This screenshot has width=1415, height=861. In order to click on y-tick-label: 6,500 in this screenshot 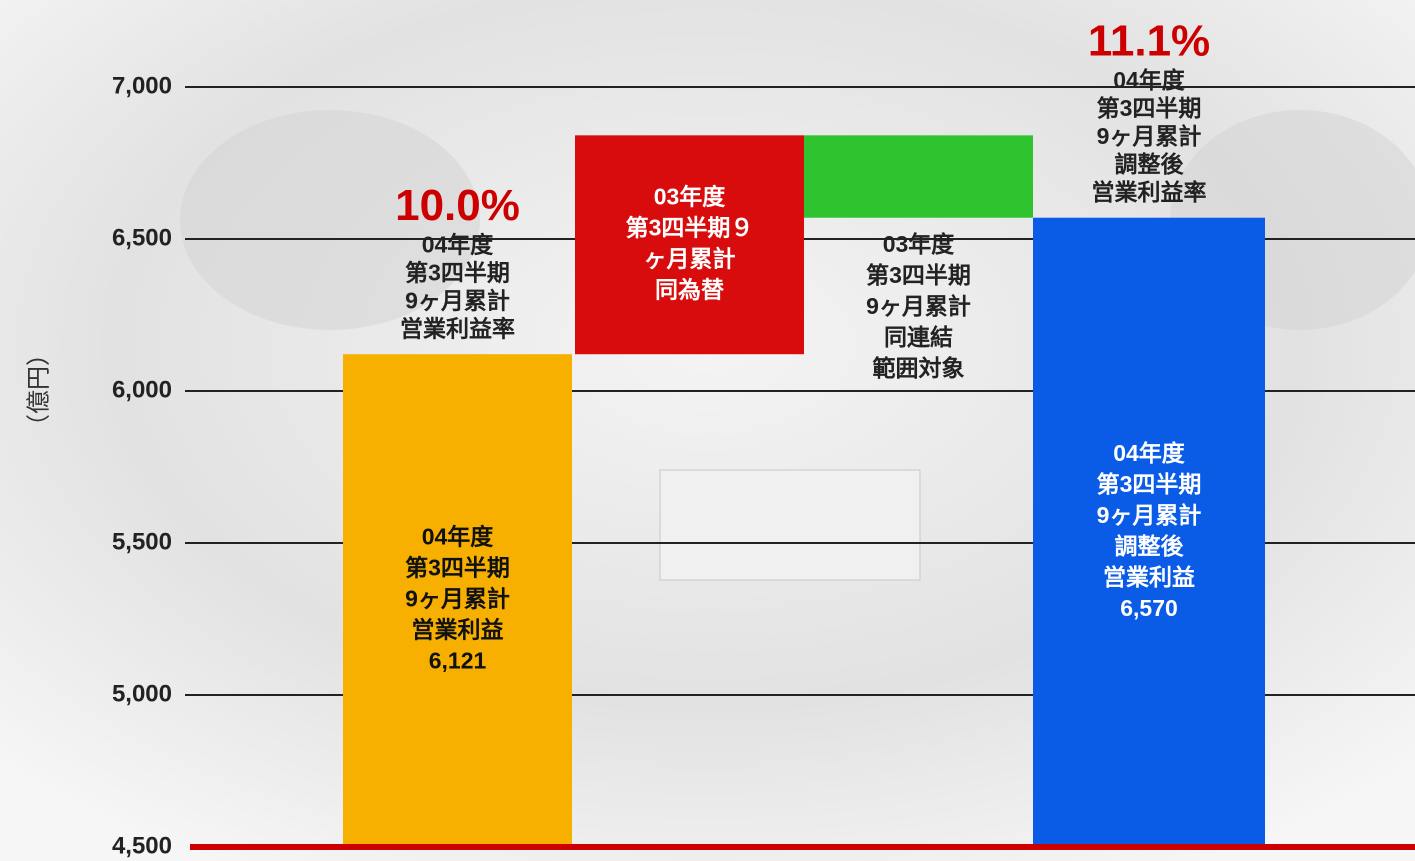, I will do `click(142, 237)`.